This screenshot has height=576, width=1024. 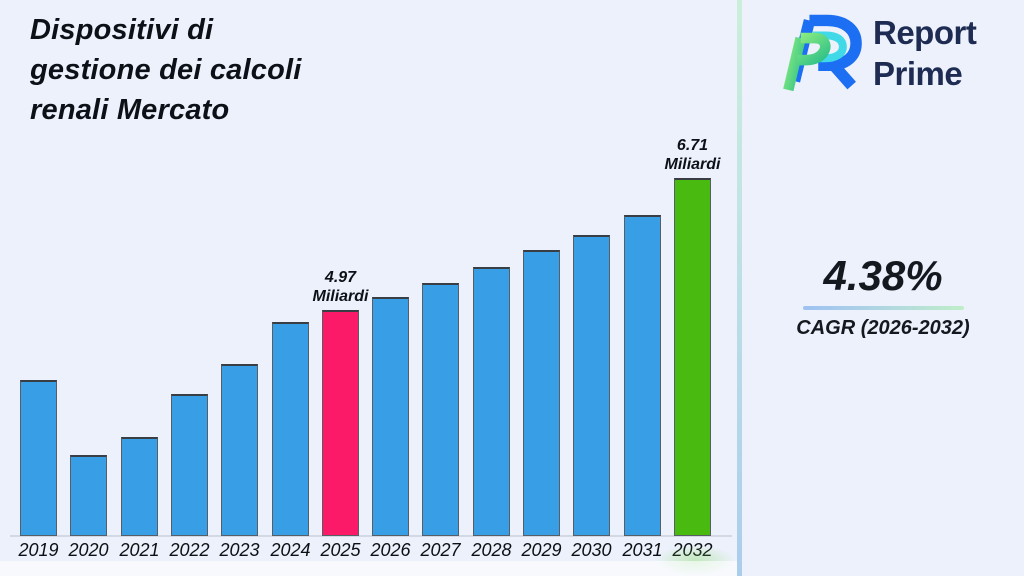 I want to click on bar-2030, so click(x=591, y=385).